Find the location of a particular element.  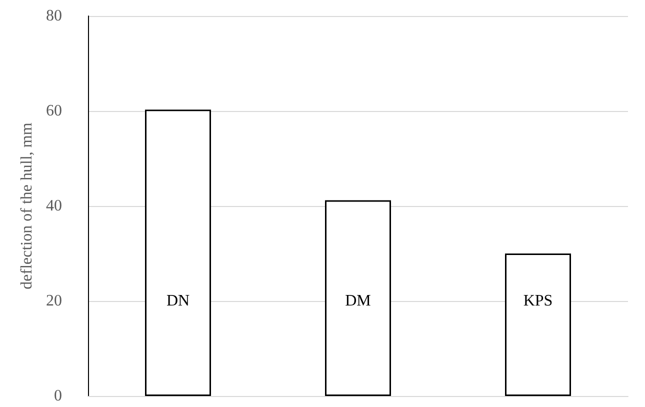

y-tick-label: 40 is located at coordinates (54, 206).